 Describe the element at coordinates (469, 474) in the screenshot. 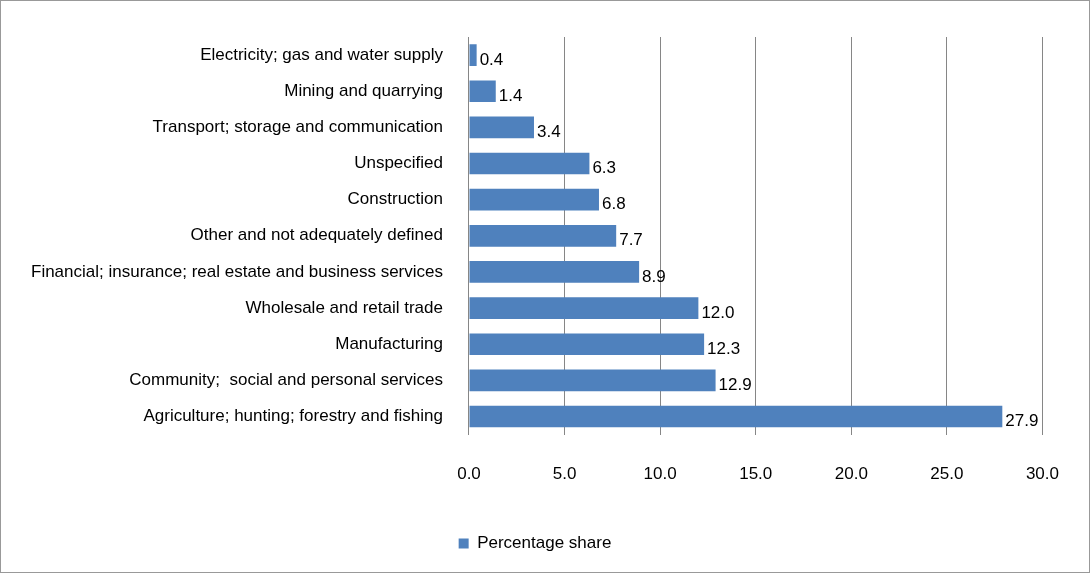

I see `x-tick-label: 0.0` at that location.